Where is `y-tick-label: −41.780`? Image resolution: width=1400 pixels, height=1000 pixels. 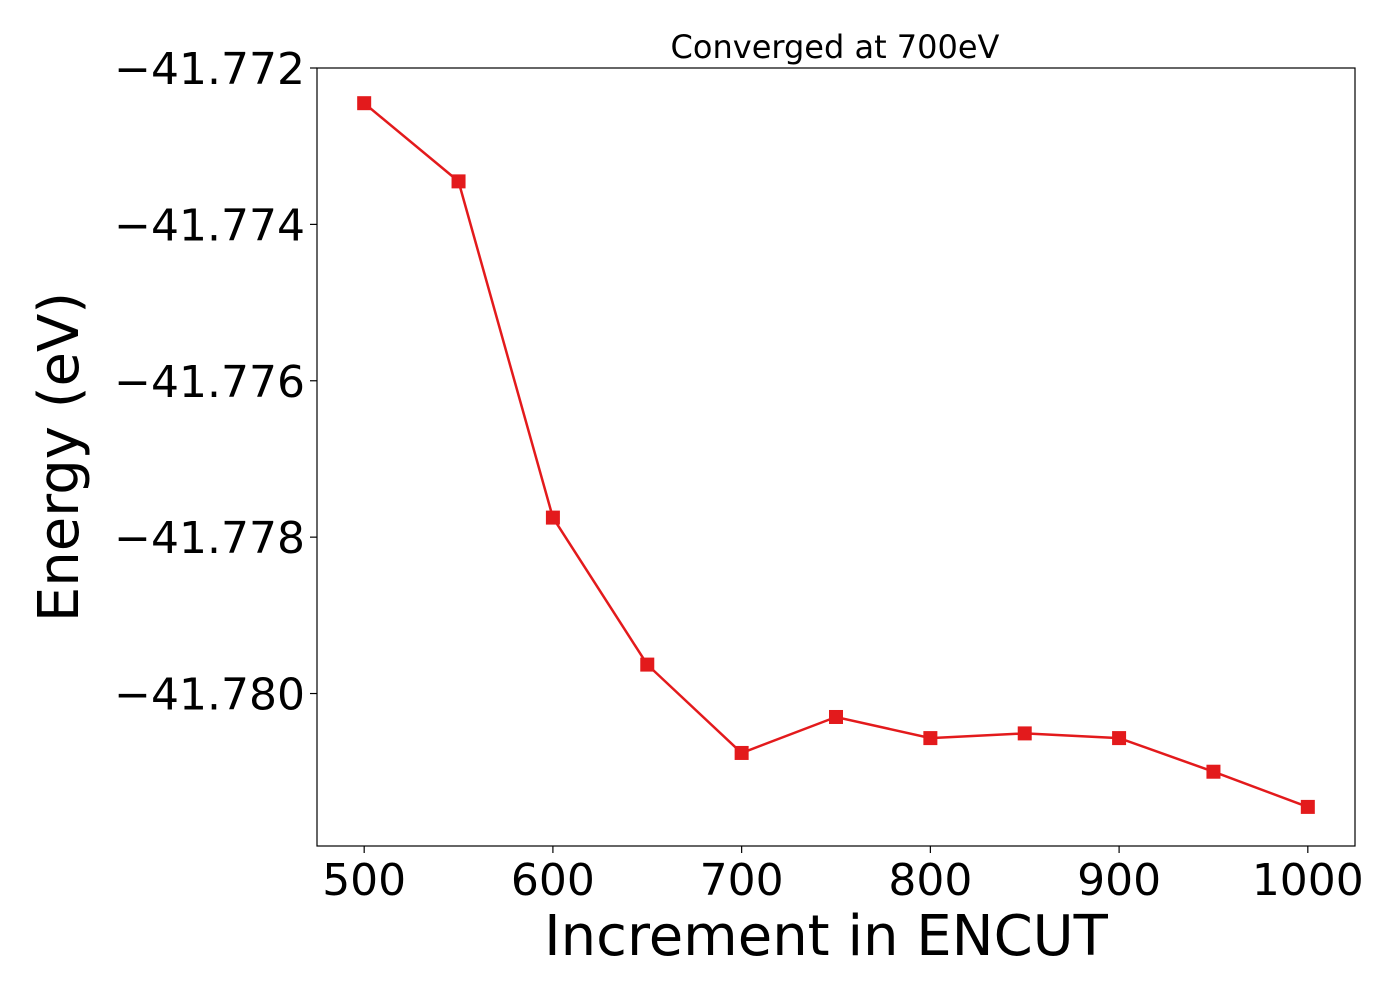 y-tick-label: −41.780 is located at coordinates (209, 695).